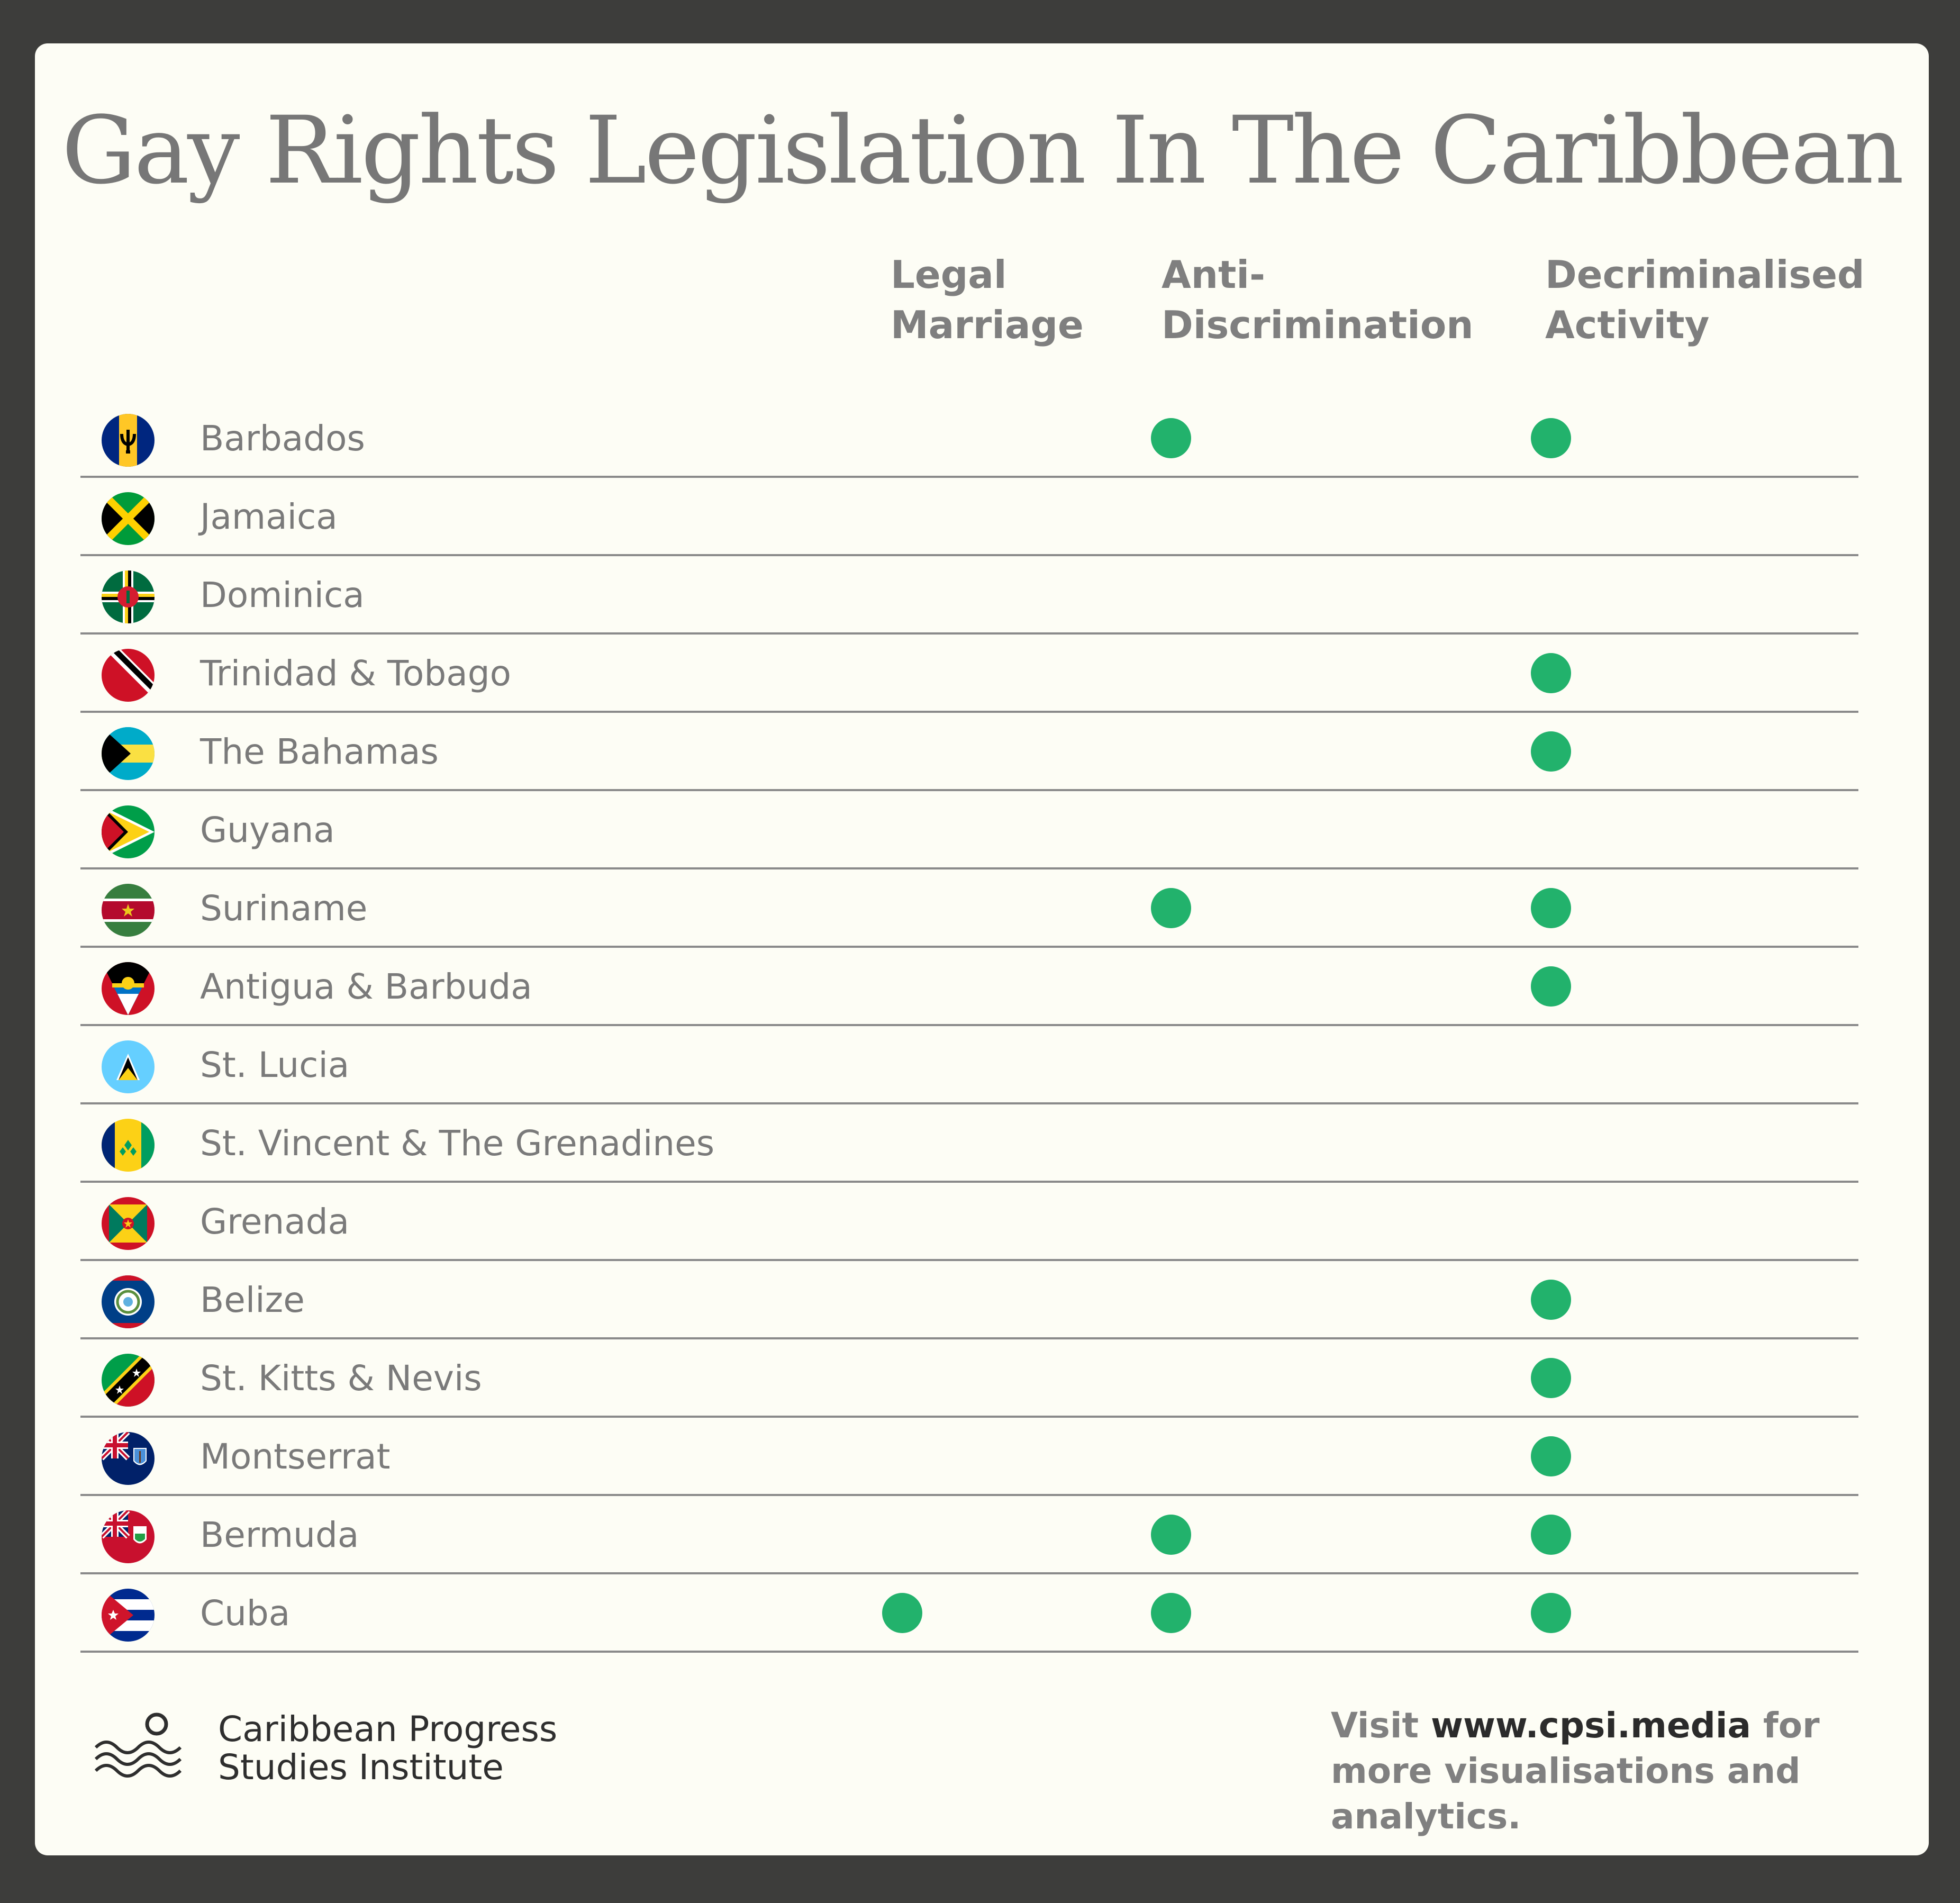 This screenshot has height=1903, width=1960. I want to click on table-row: St. Kitts & Nevis, so click(969, 1379).